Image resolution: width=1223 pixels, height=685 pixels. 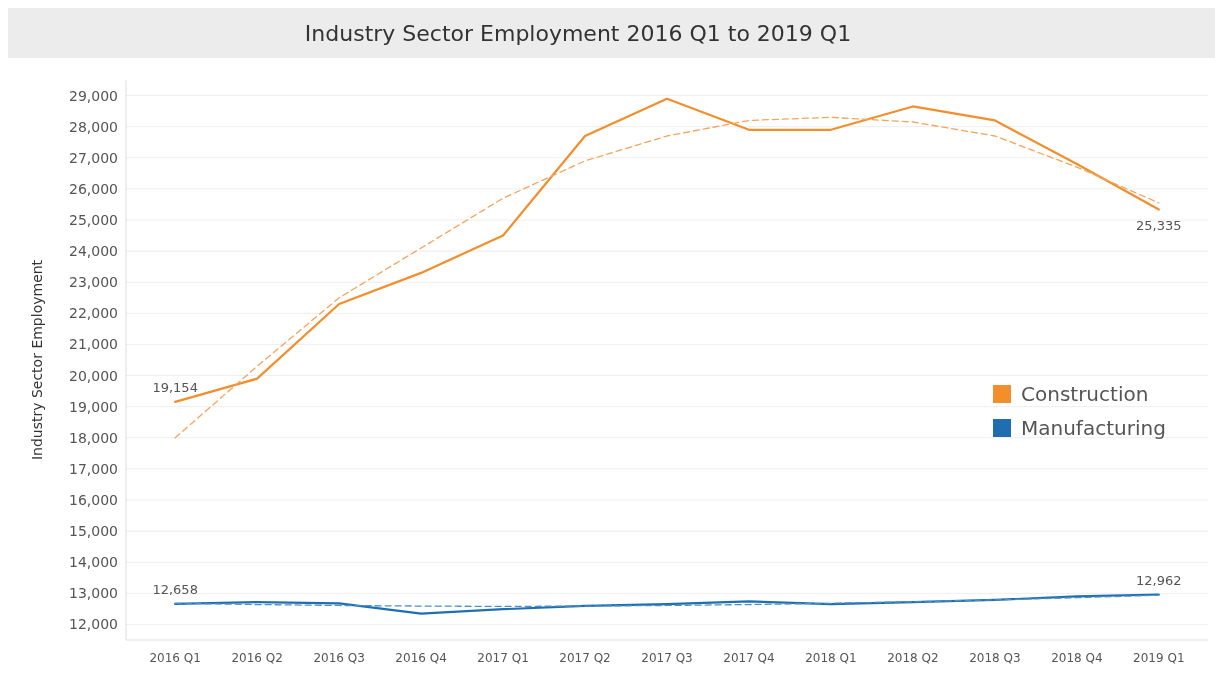 I want to click on x-tick-label: 2018 Q4, so click(x=1077, y=658).